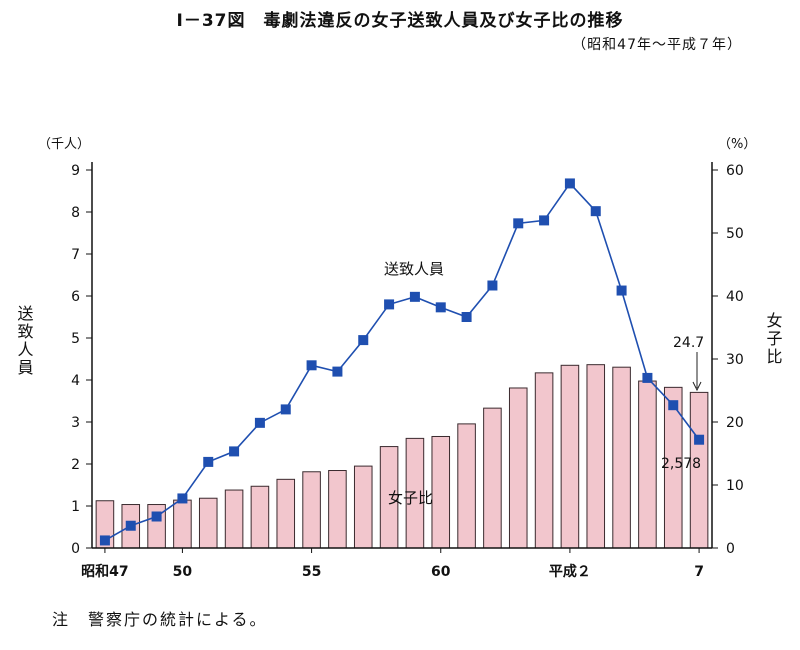 The height and width of the screenshot is (650, 800). What do you see at coordinates (75, 213) in the screenshot?
I see `left-tick-label: 8` at bounding box center [75, 213].